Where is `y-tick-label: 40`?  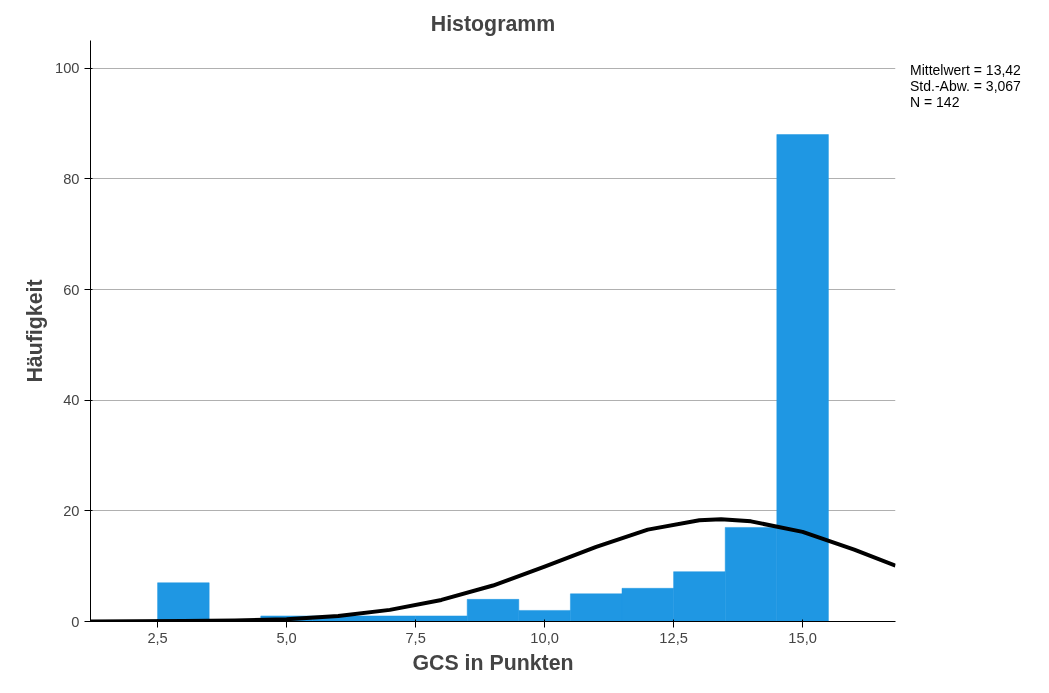
y-tick-label: 40 is located at coordinates (71, 400).